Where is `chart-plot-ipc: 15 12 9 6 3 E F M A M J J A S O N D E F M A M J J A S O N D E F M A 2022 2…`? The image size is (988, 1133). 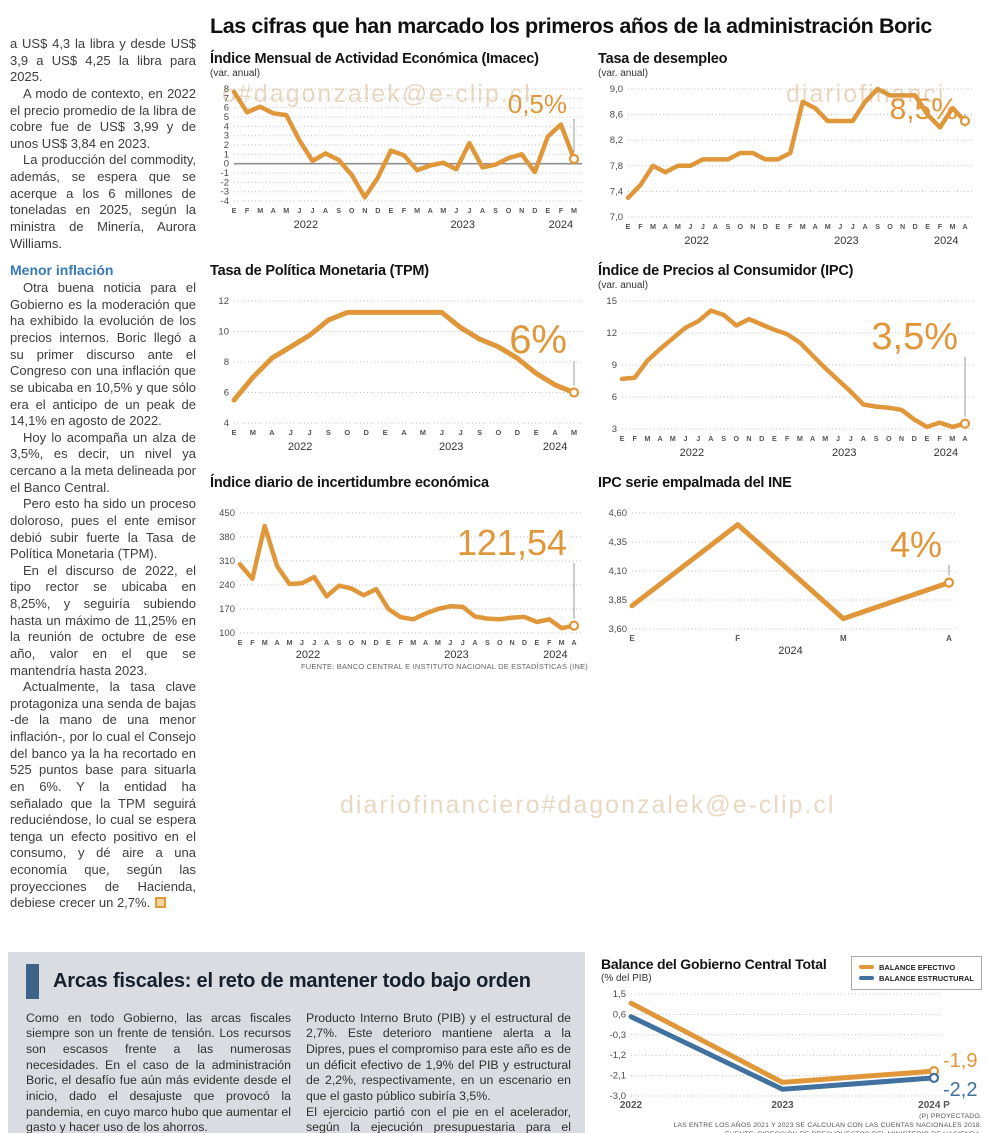
chart-plot-ipc: 15 12 9 6 3 E F M A M J J A S O N D E F M A M J J A S O N D E F M A 2022 2… is located at coordinates (788, 377).